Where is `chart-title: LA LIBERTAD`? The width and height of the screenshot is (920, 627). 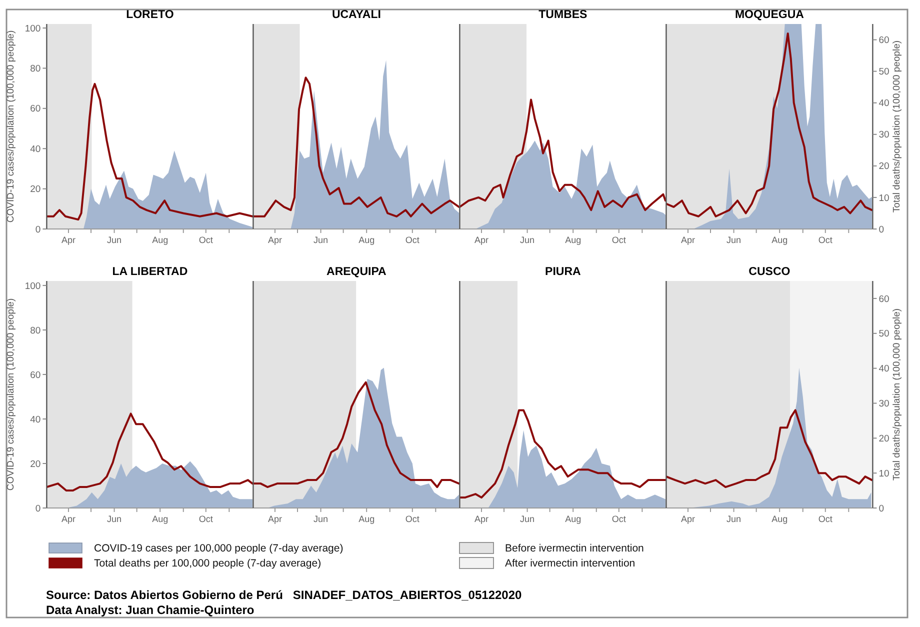 chart-title: LA LIBERTAD is located at coordinates (150, 272).